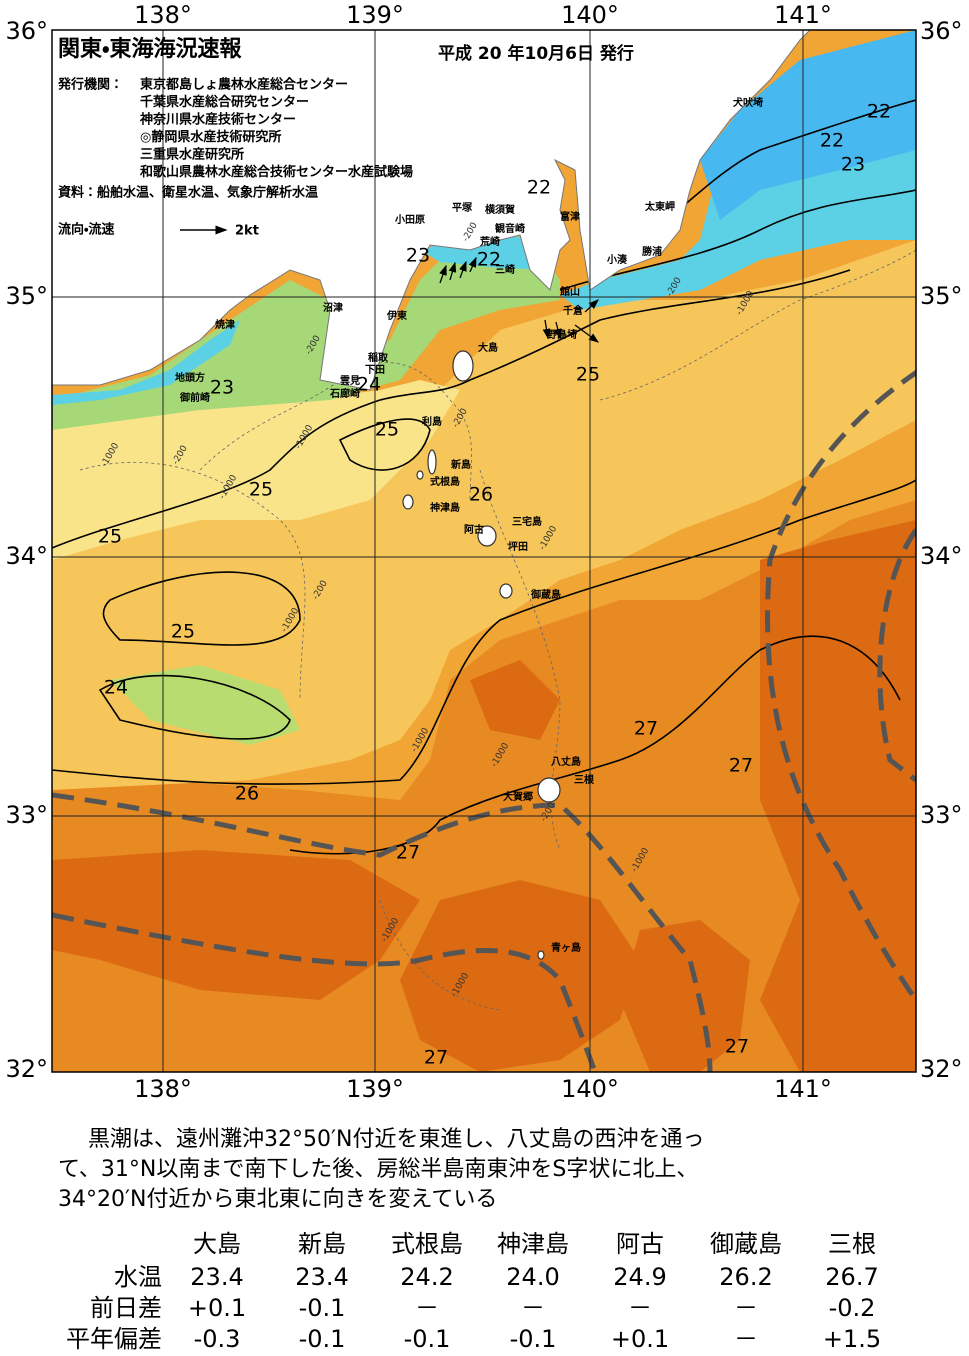 This screenshot has height=1356, width=969. I want to click on place-name: 焼津, so click(225, 324).